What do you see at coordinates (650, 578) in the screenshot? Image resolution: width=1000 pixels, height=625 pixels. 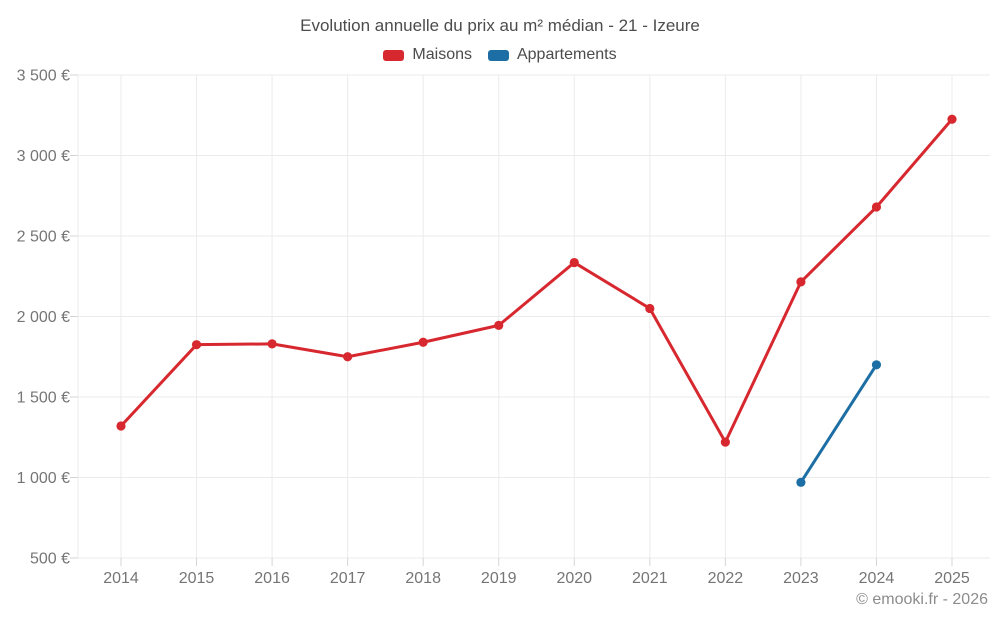 I see `x-axis-label: 2021` at bounding box center [650, 578].